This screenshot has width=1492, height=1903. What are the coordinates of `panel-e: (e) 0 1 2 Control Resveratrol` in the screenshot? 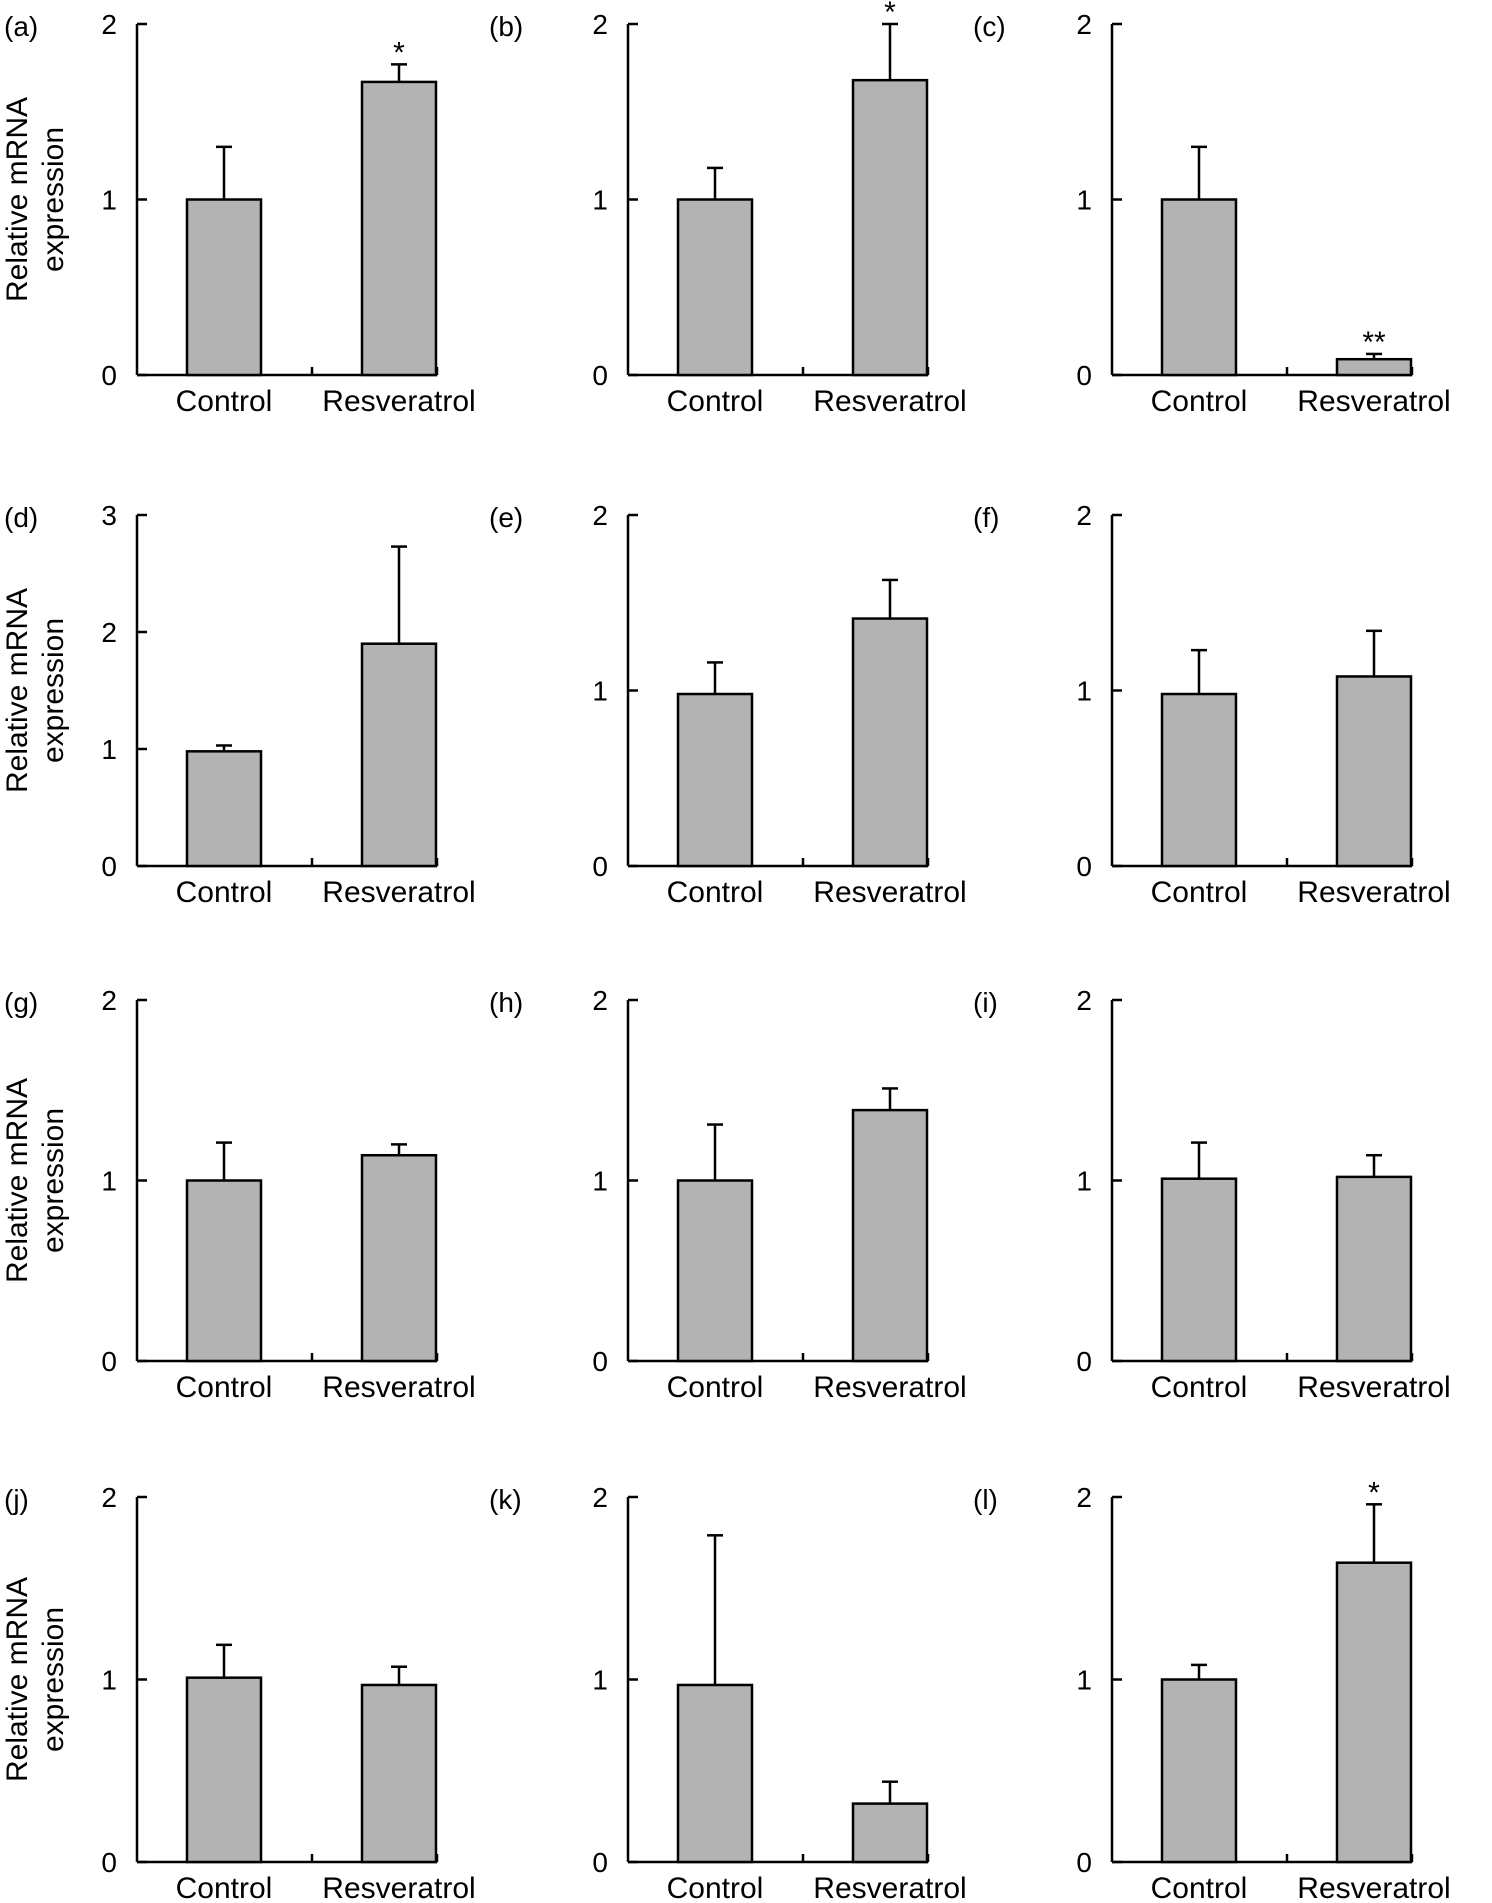 It's located at (728, 704).